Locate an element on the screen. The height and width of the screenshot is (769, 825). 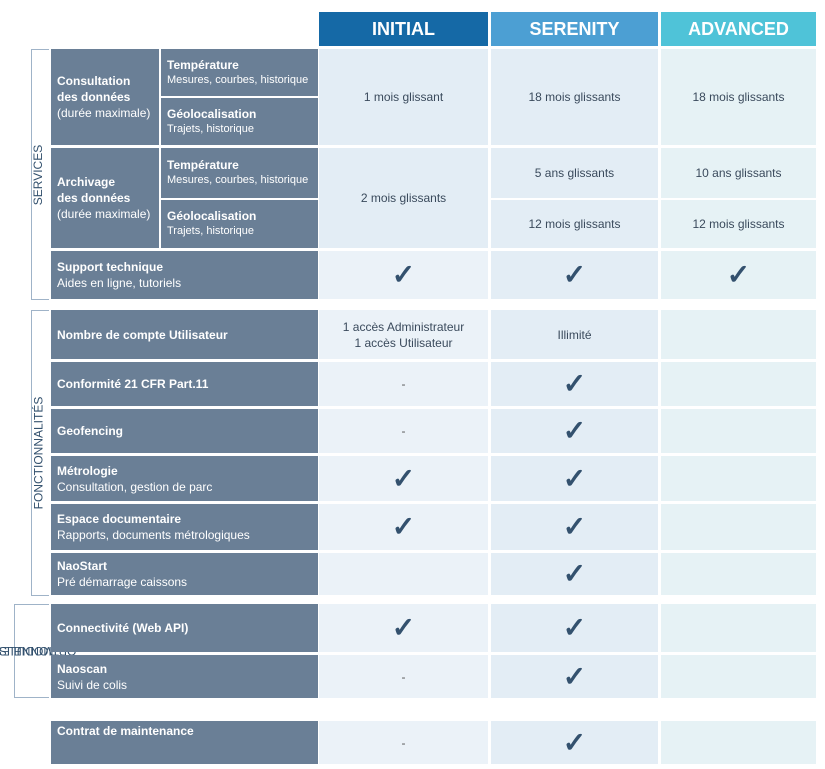
archivage-temp-sub: Mesures, courbes, historique is located at coordinates (238, 180).